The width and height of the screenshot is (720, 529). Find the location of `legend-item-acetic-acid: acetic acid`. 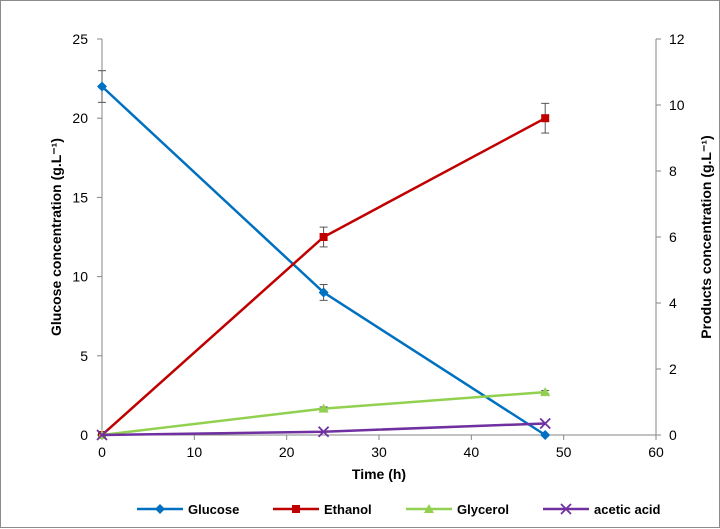

legend-item-acetic-acid: acetic acid is located at coordinates (602, 509).